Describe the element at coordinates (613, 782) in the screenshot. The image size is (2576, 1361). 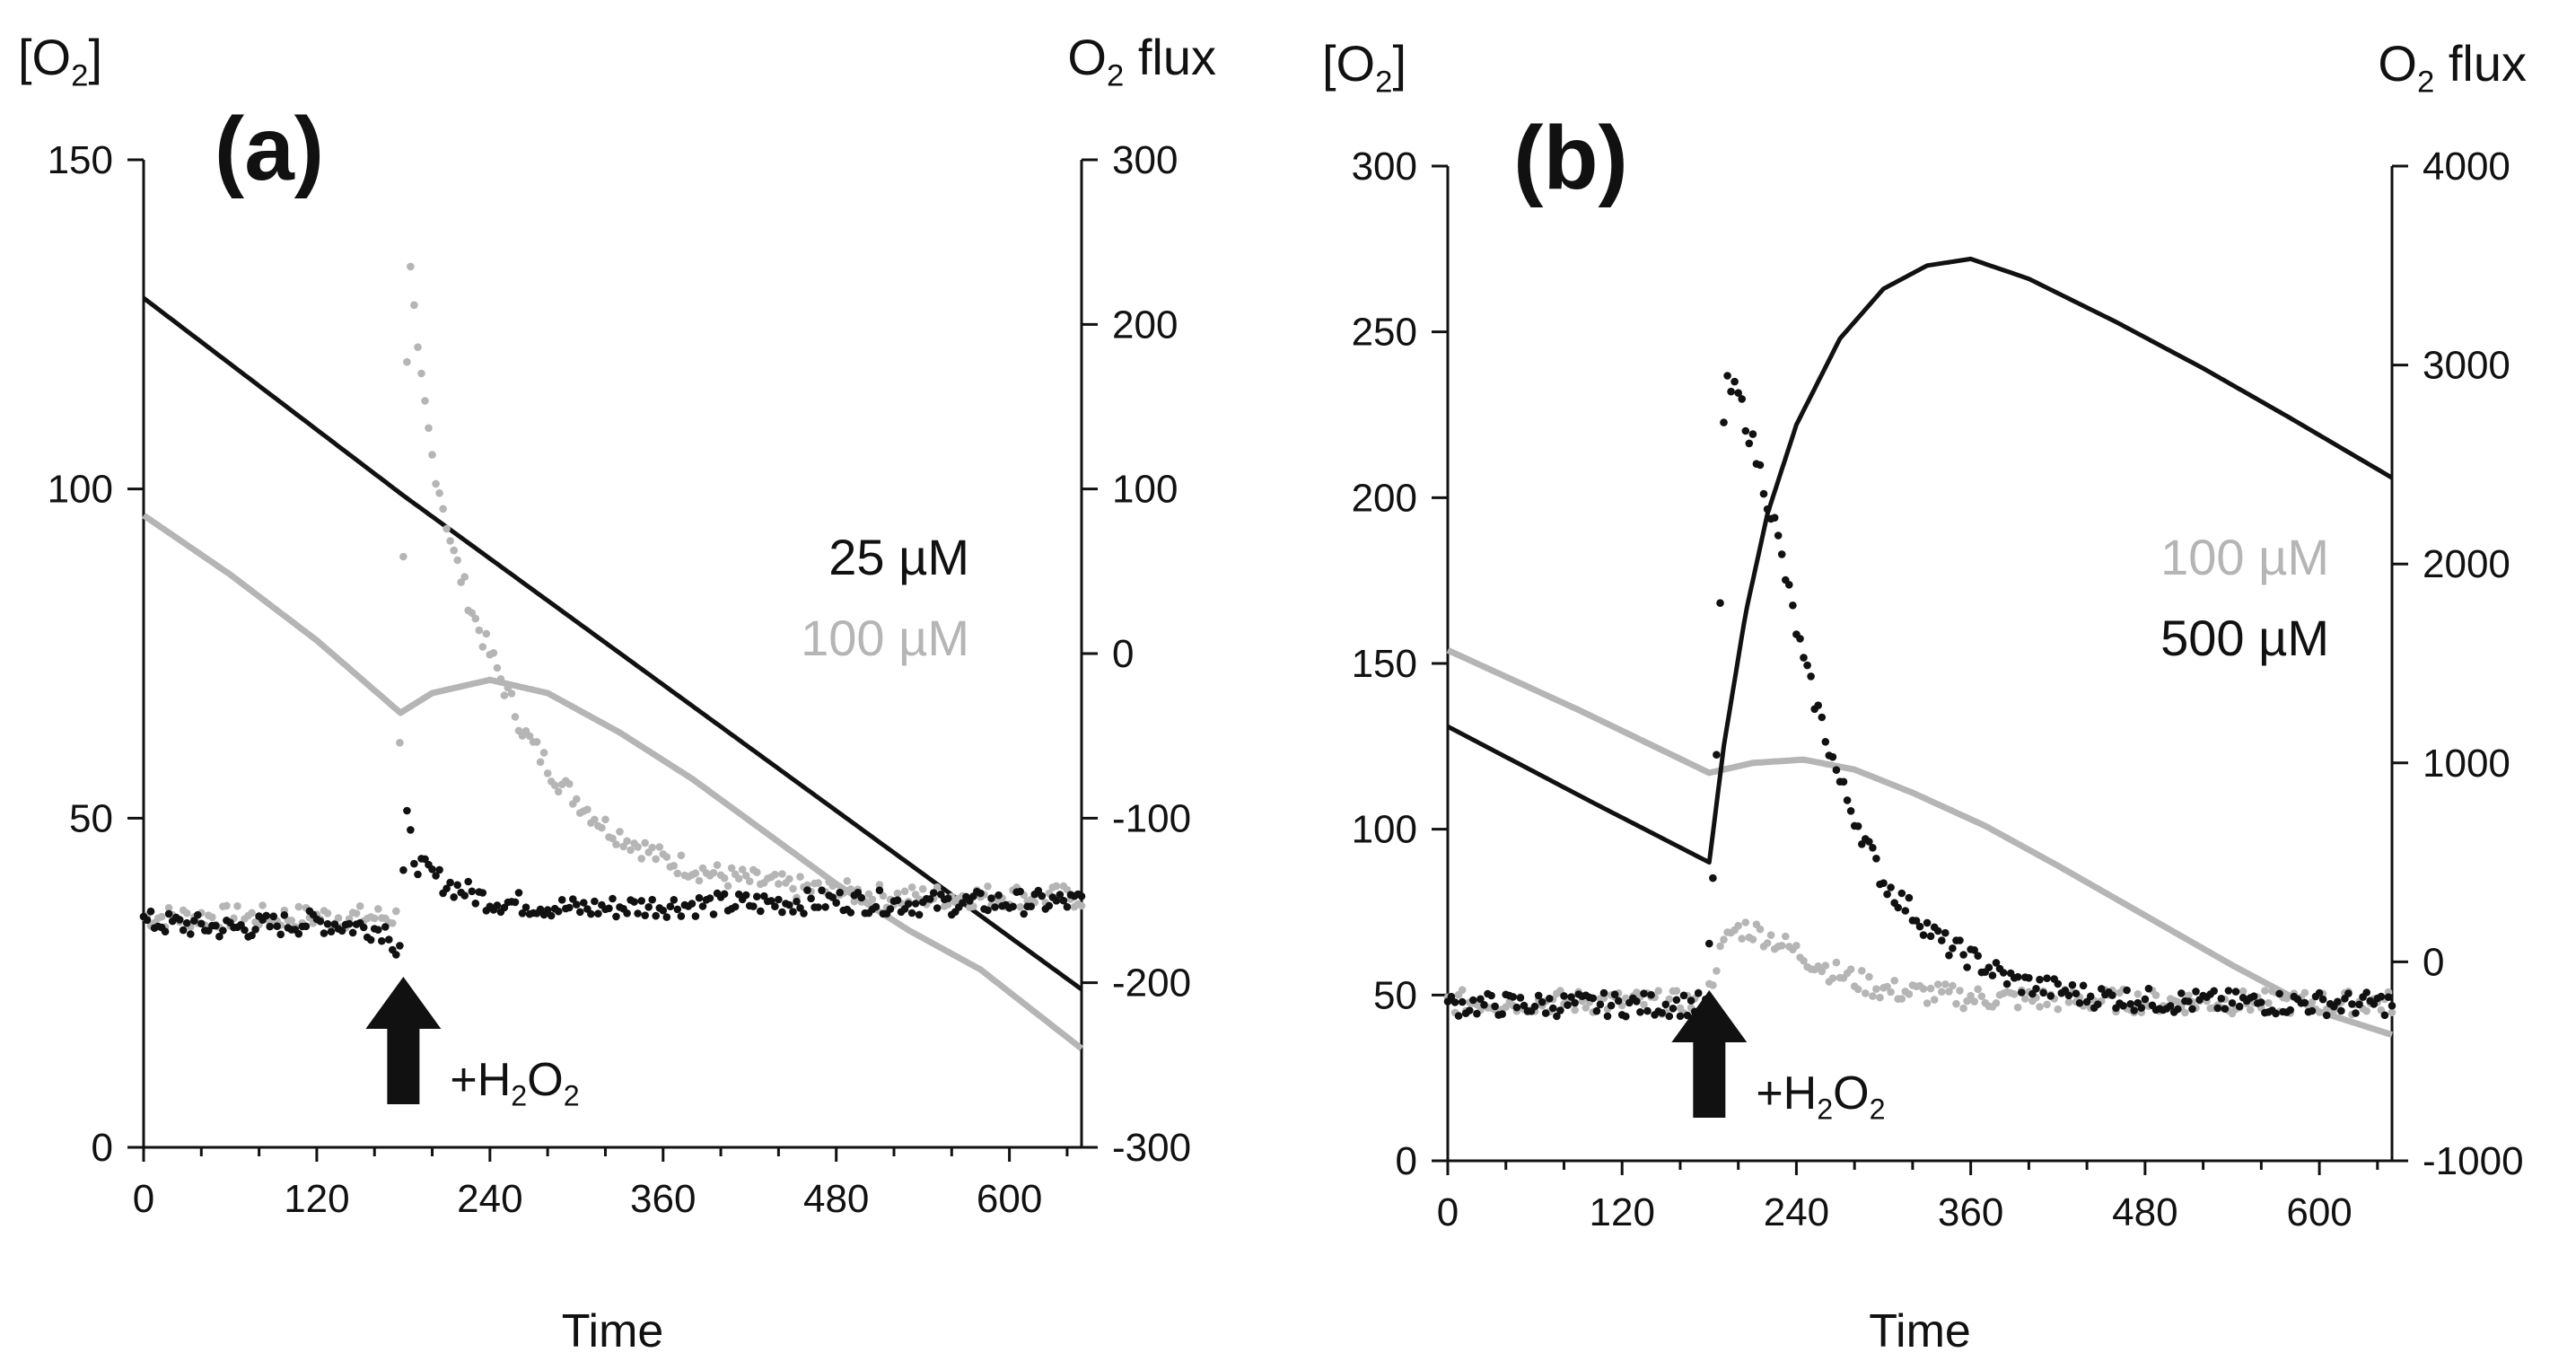
I see `series-line` at that location.